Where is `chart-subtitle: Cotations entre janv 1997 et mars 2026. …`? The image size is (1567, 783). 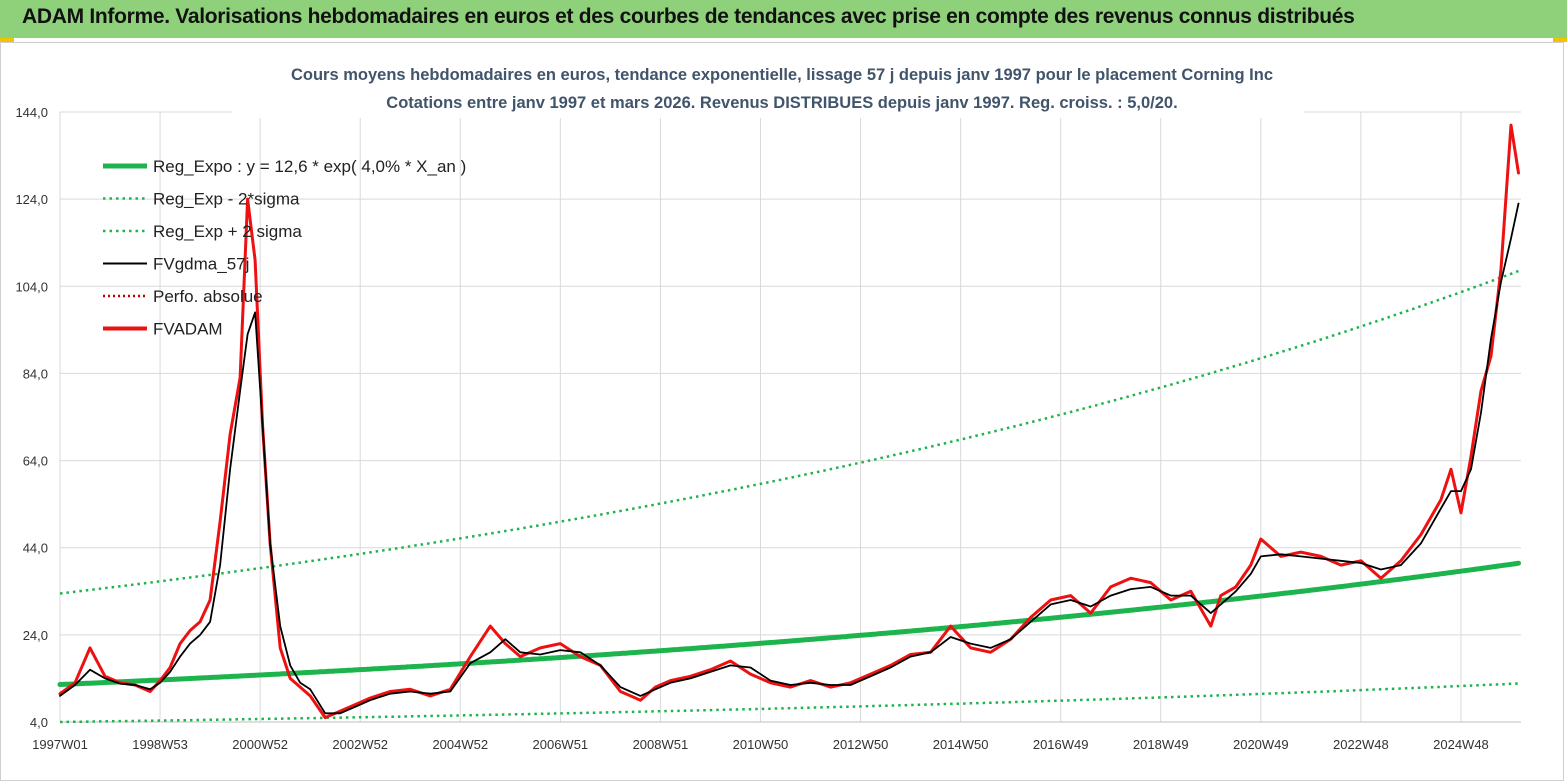 chart-subtitle: Cotations entre janv 1997 et mars 2026. … is located at coordinates (781, 103).